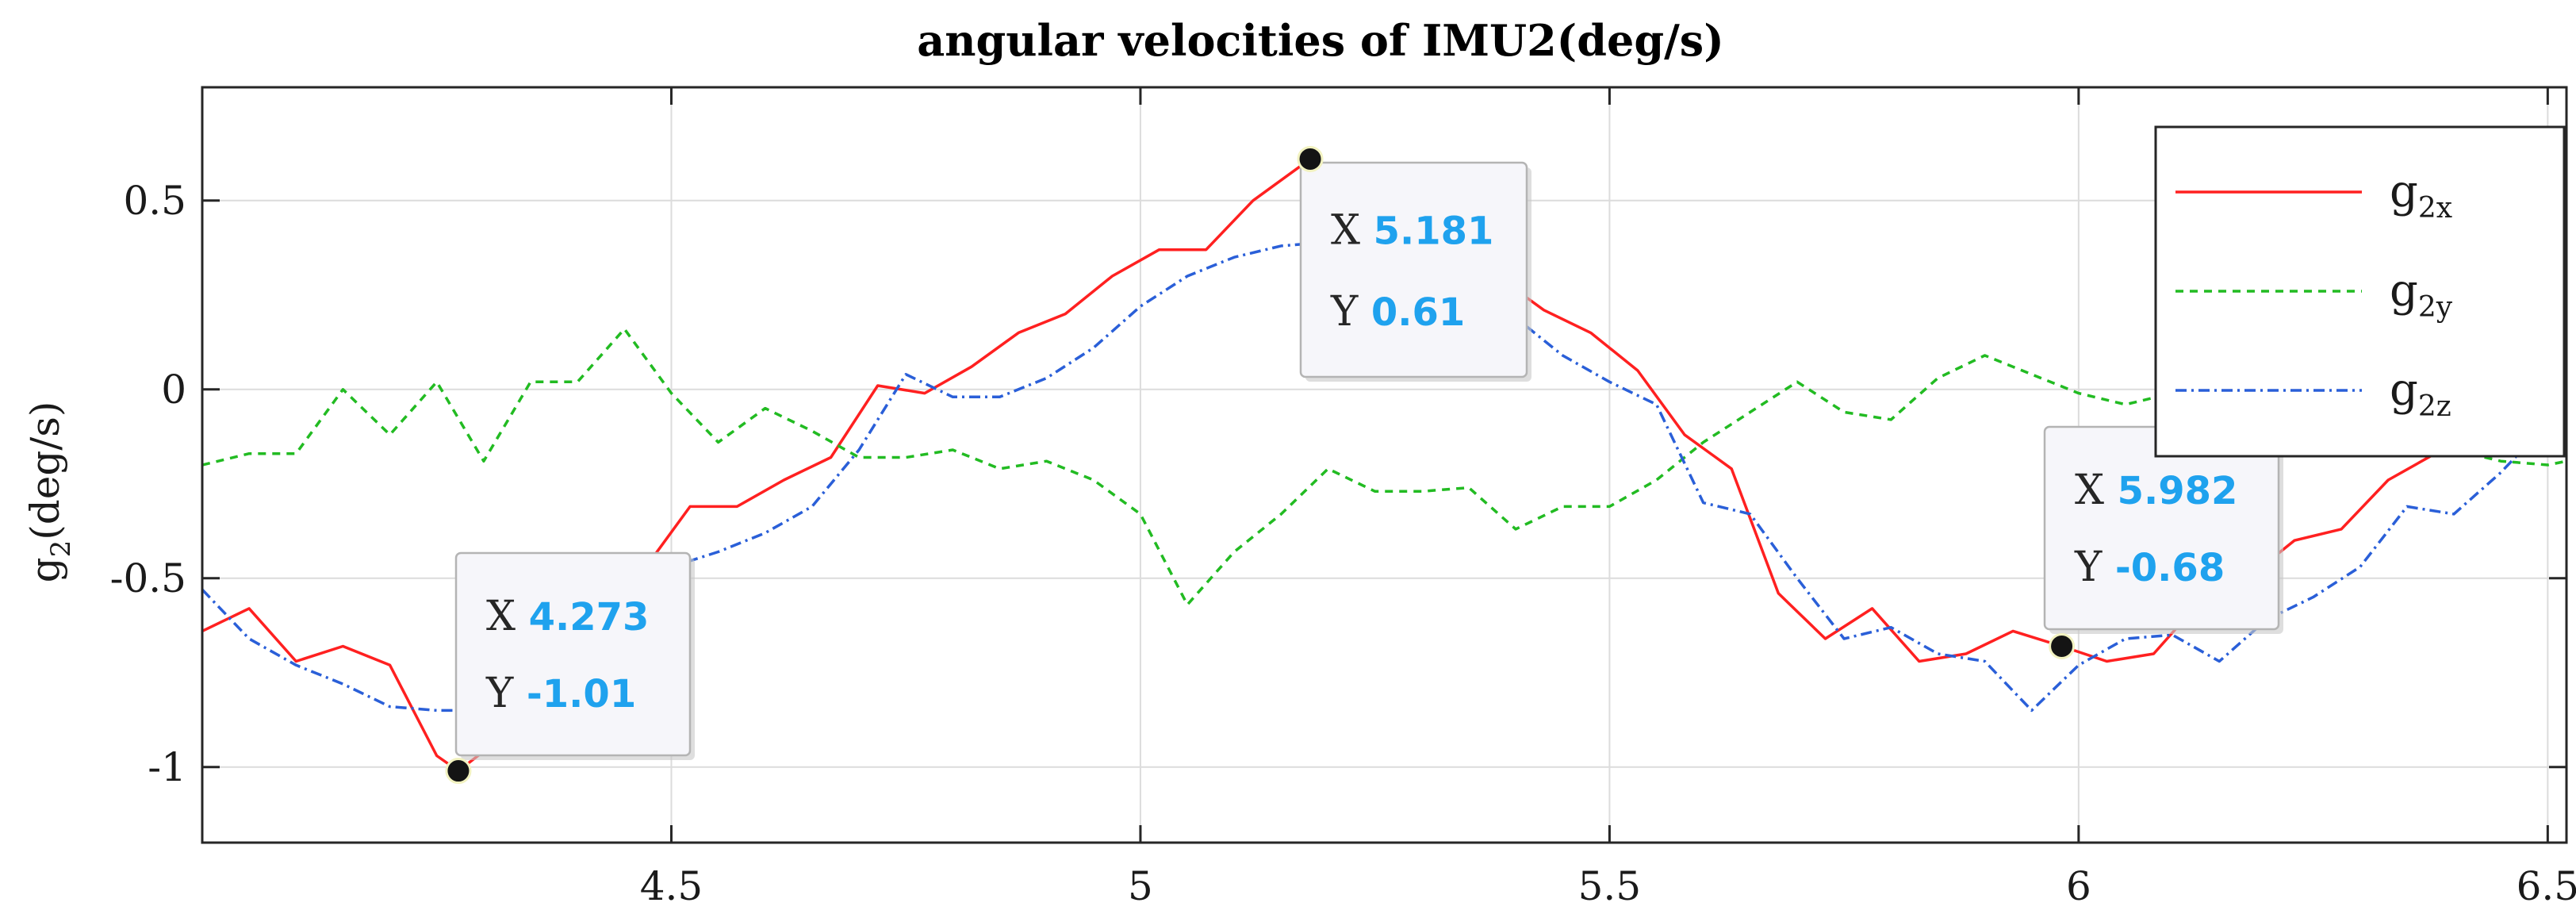 Image resolution: width=2576 pixels, height=918 pixels. I want to click on legend: g2x g2y g2z, so click(2360, 291).